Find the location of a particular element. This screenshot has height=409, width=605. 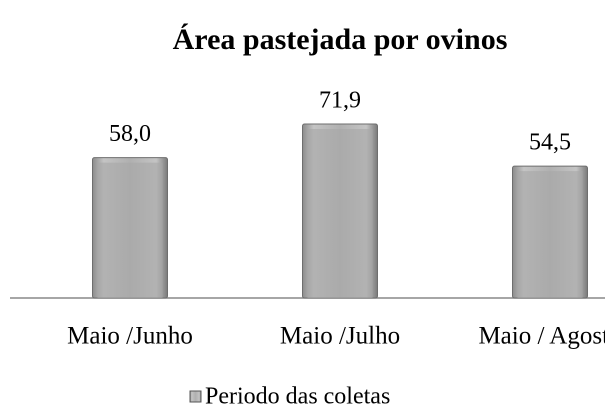

chart-title: Área pastejada por ovinos is located at coordinates (340, 39).